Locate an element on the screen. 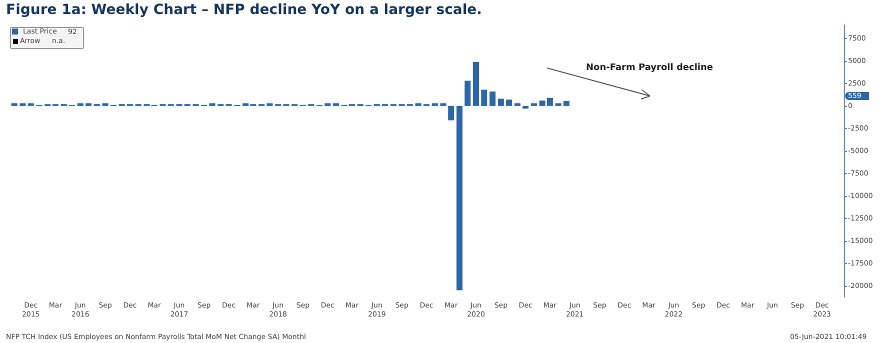 The image size is (893, 343). chart-title: Figure 1a: Weekly Chart – NFP decline YoY on a larger scale. is located at coordinates (244, 10).